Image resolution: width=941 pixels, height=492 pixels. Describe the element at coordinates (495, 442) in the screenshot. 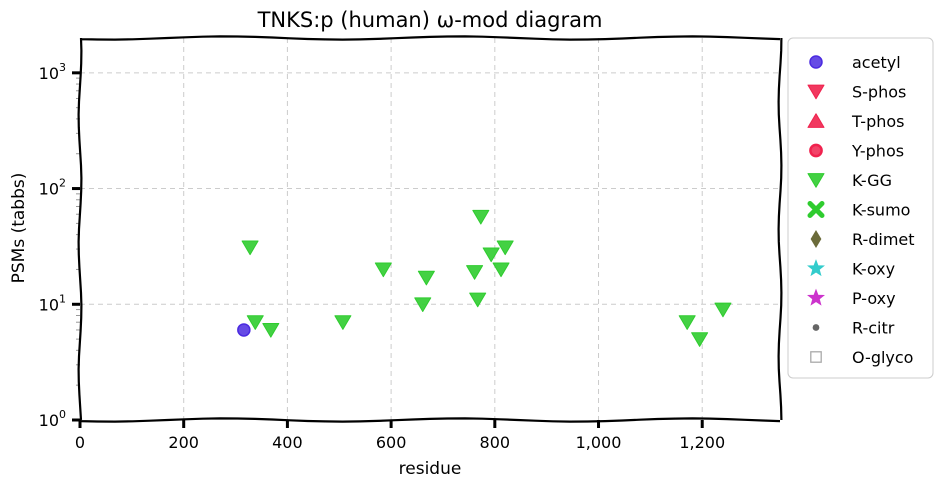

I see `x-tick-label: 800` at that location.